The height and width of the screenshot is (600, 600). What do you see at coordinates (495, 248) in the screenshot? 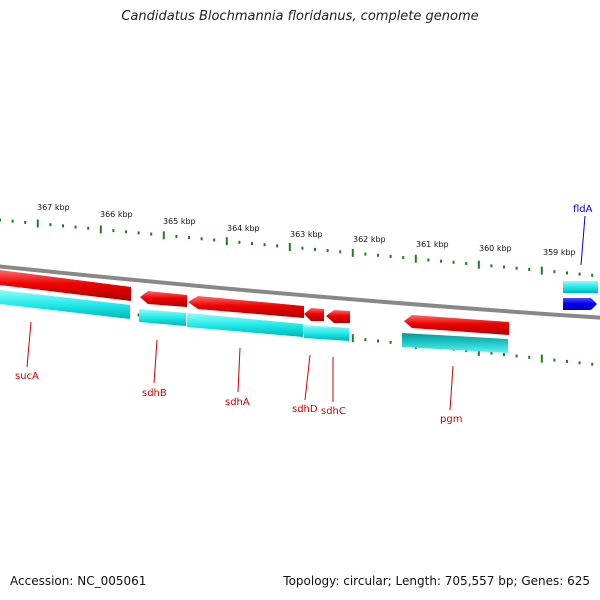
I see `tick-label-360kbp: 360 kbp` at bounding box center [495, 248].